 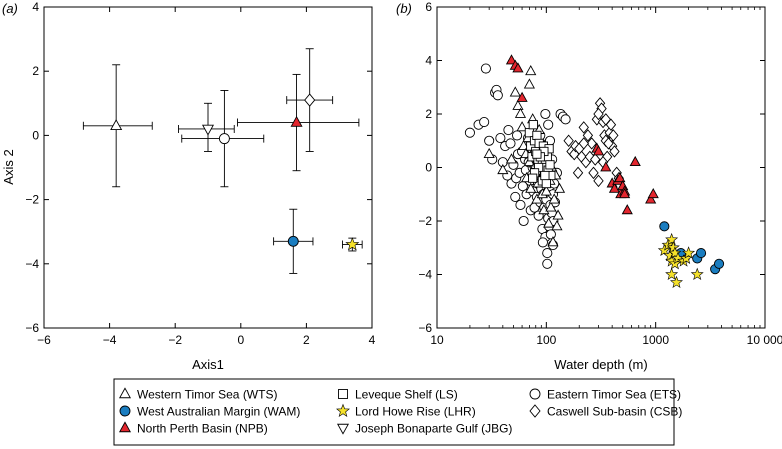 I want to click on panel-a-x-tick-label: 2, so click(x=306, y=340).